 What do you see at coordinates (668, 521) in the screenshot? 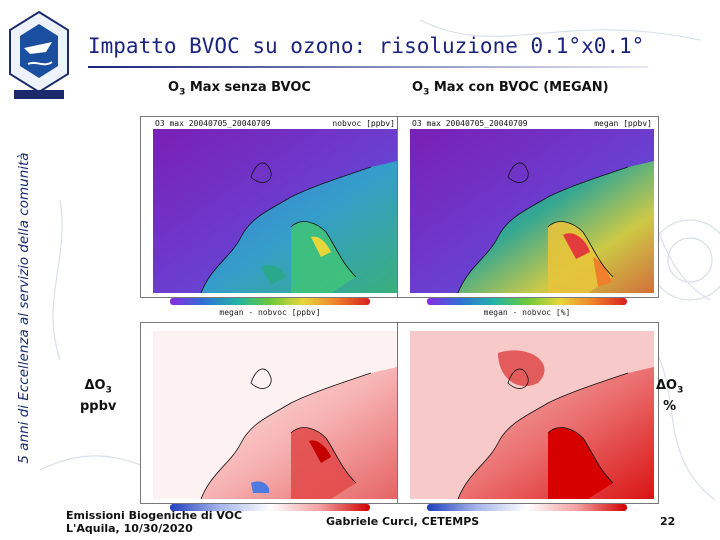
I see `page-number: 22` at bounding box center [668, 521].